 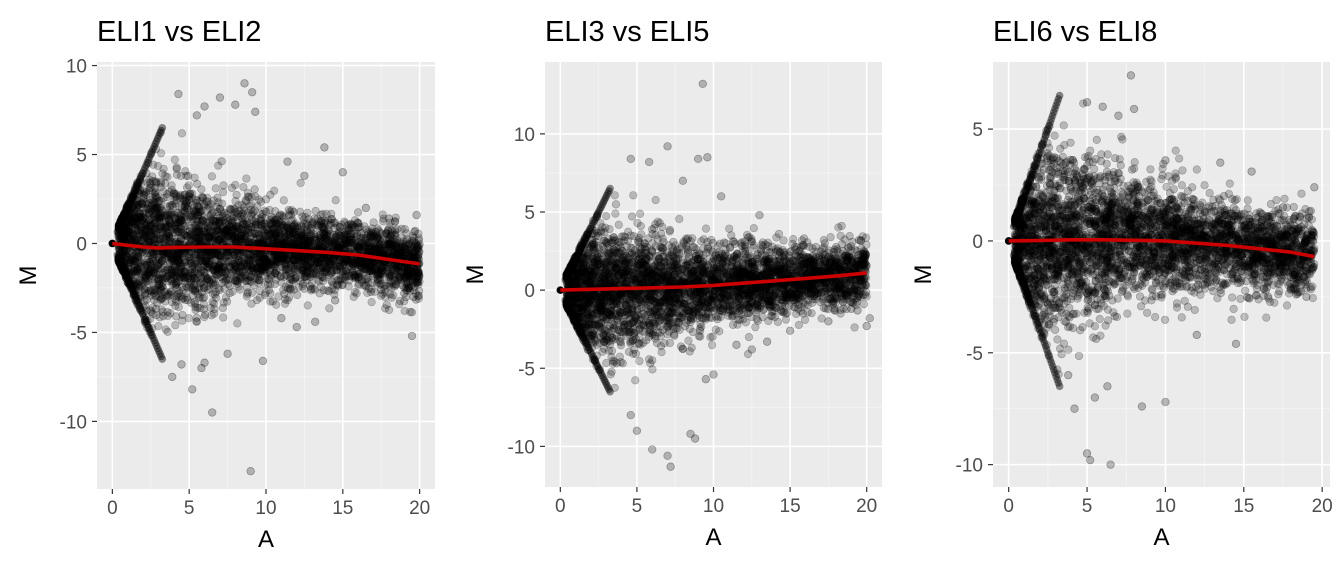 What do you see at coordinates (342, 508) in the screenshot?
I see `x-tick-label: 15` at bounding box center [342, 508].